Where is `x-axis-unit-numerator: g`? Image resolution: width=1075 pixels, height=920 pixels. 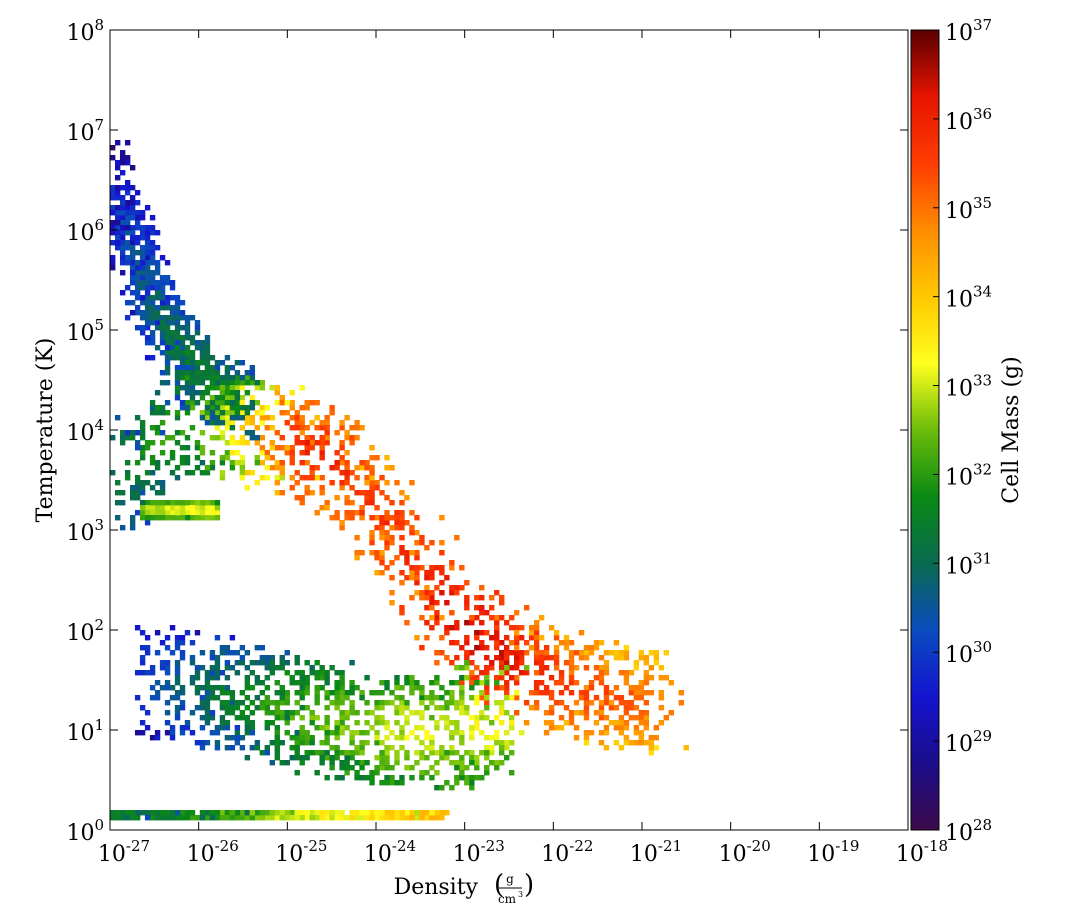 x-axis-unit-numerator: g is located at coordinates (510, 879).